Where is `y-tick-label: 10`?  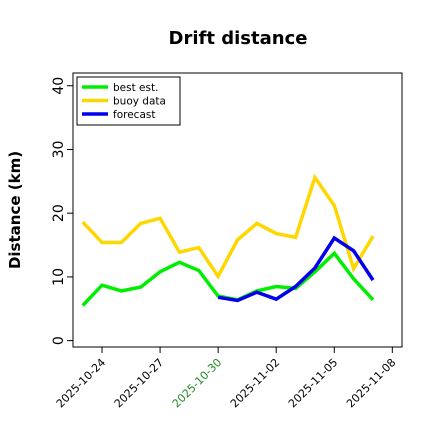 y-tick-label: 10 is located at coordinates (59, 277).